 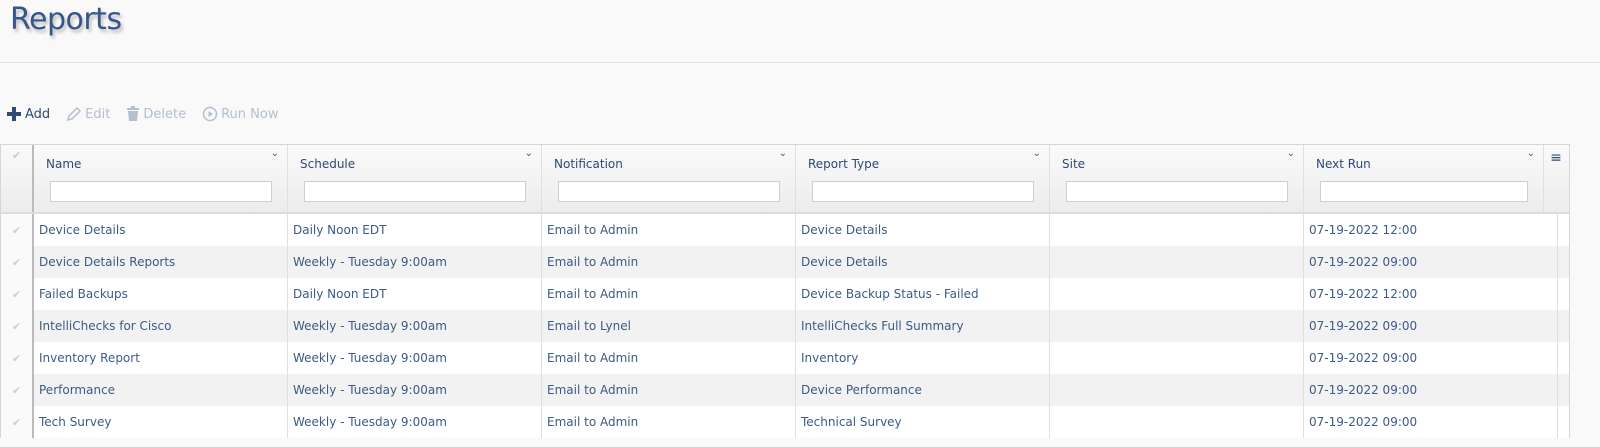 I want to click on cell-report-type: Device Backup Status - Failed, so click(x=923, y=294).